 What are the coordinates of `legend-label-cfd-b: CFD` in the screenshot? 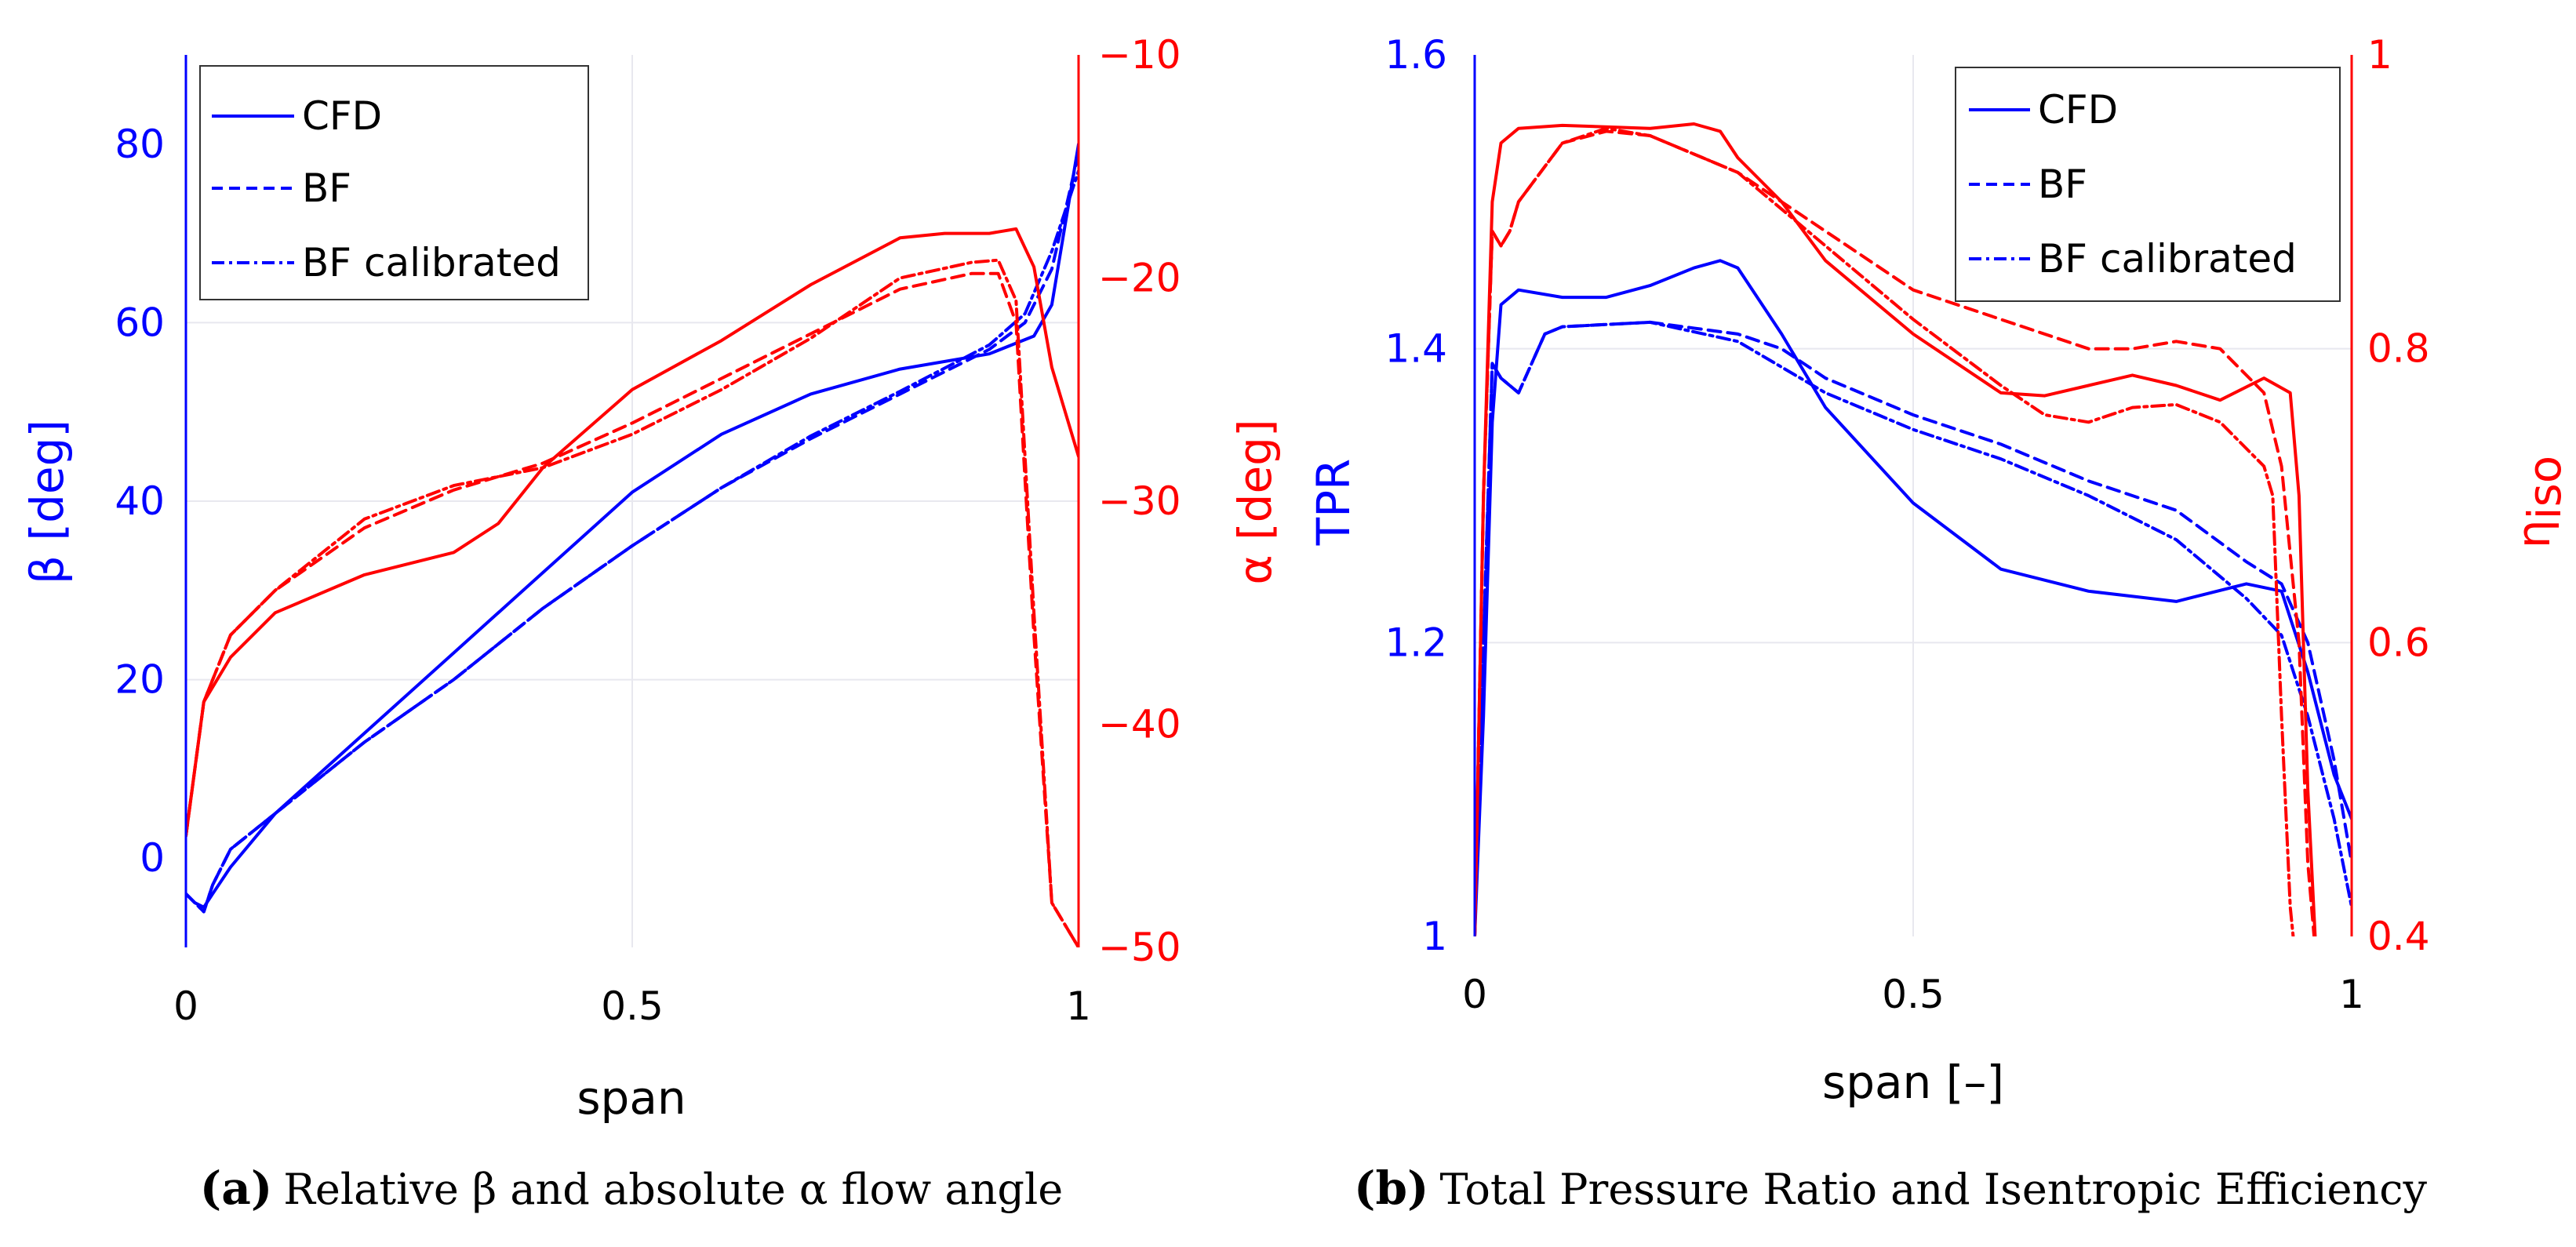 It's located at (2078, 110).